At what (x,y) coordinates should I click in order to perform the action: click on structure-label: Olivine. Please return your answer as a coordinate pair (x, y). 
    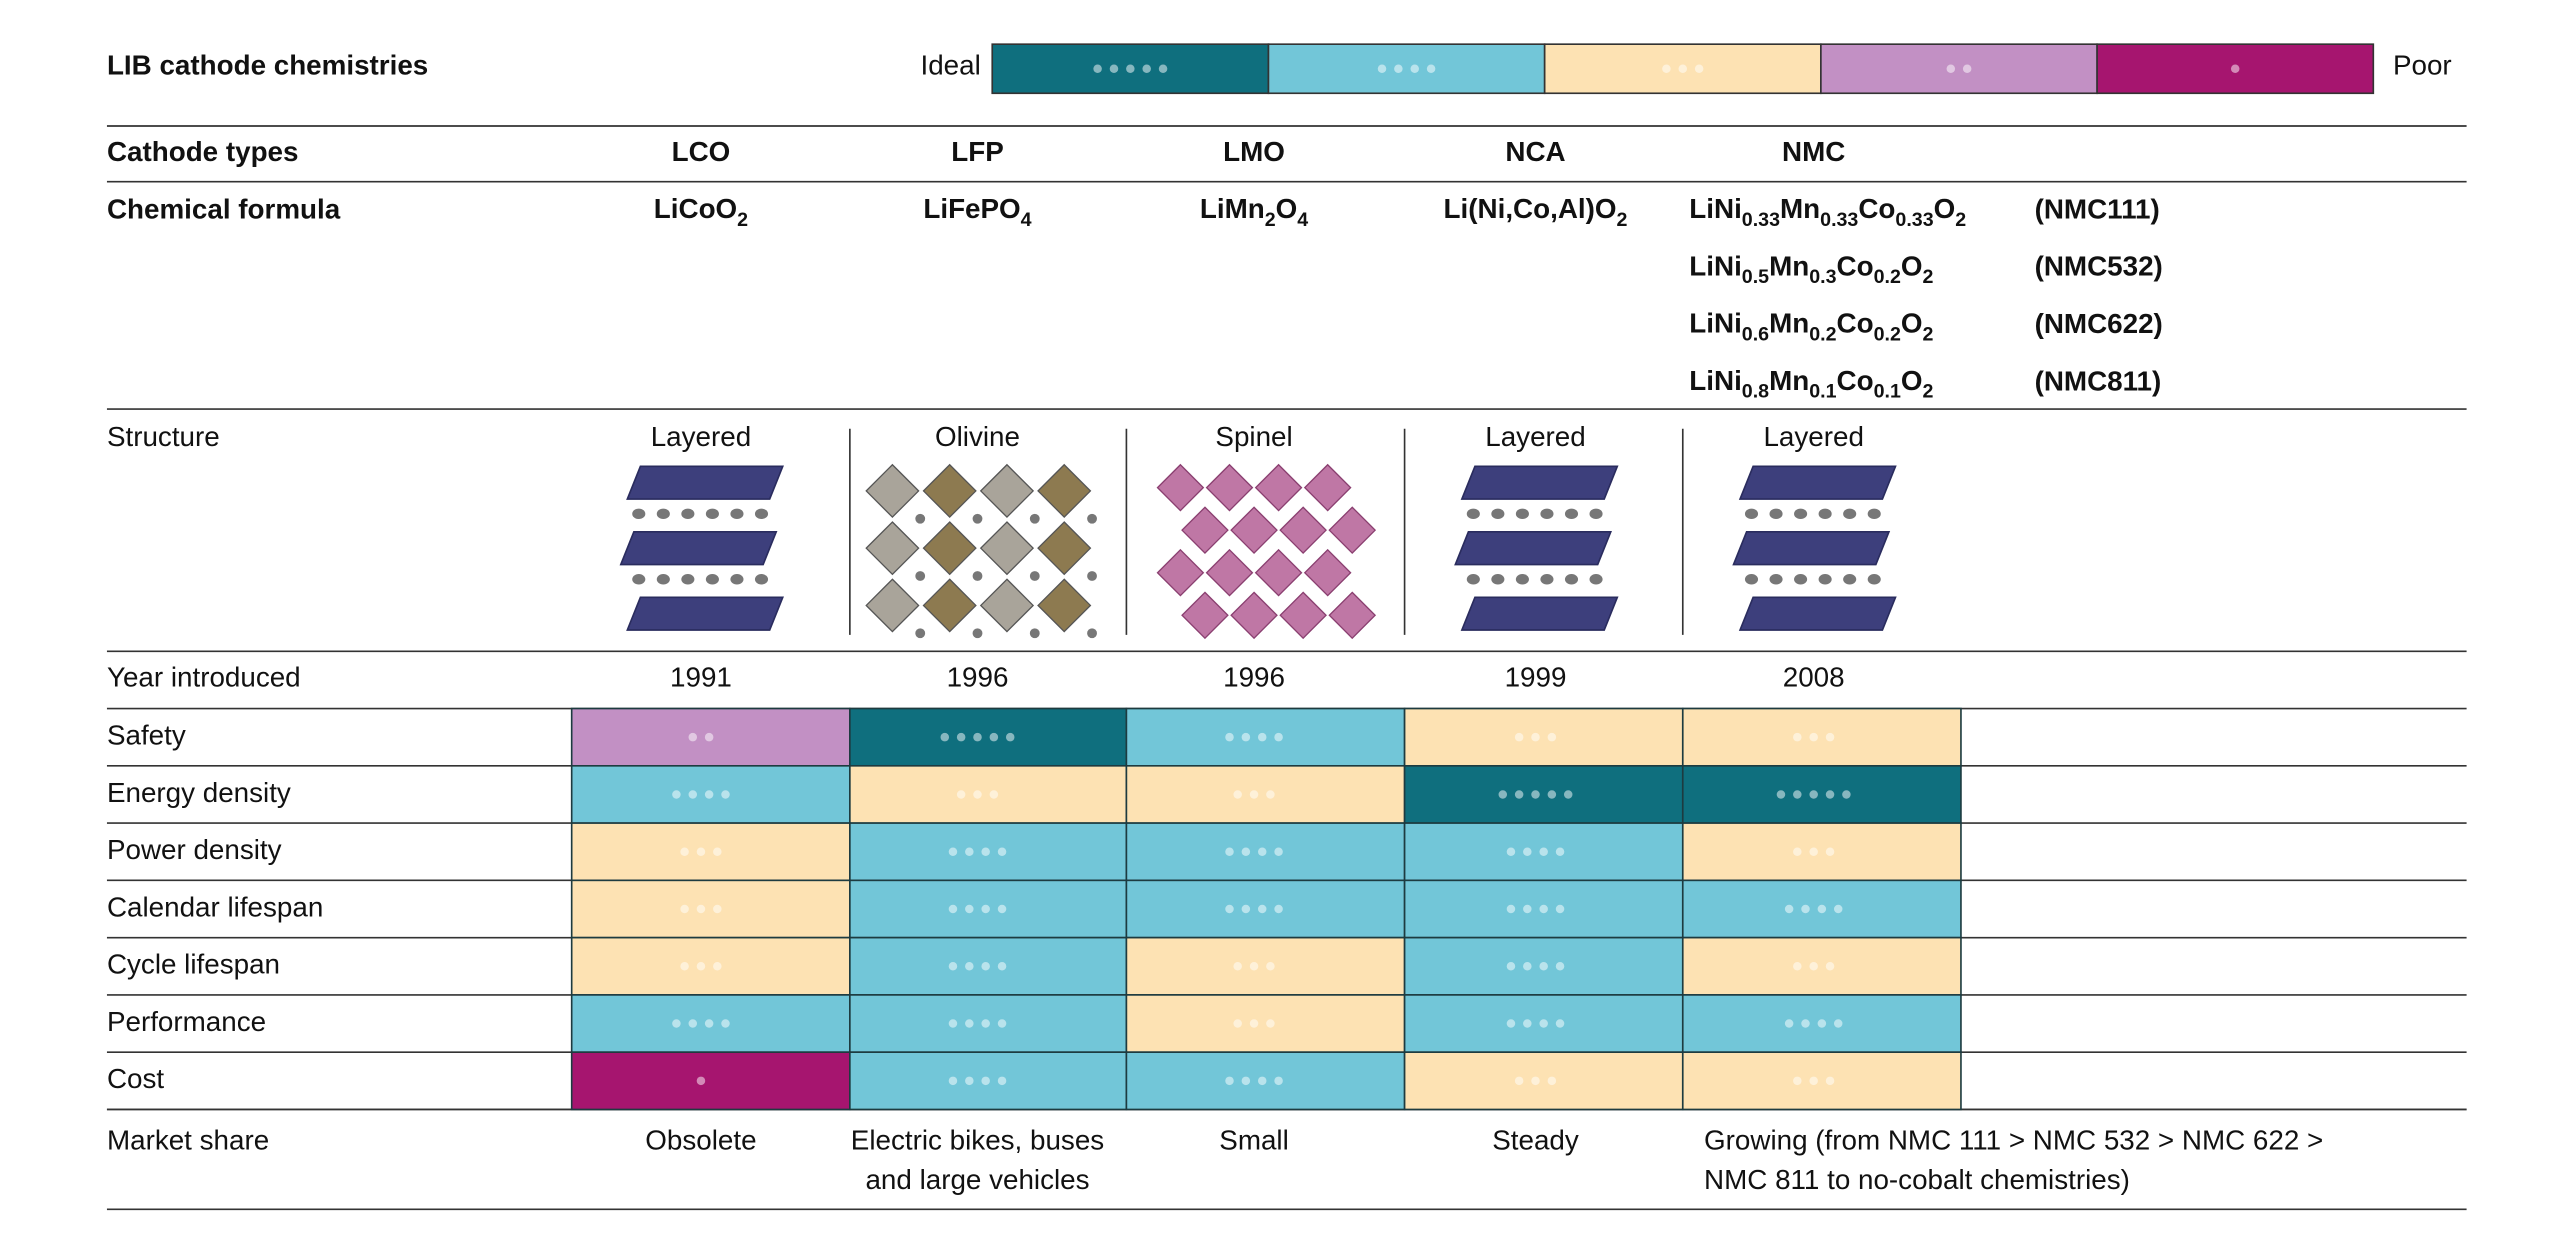
    Looking at the image, I should click on (977, 436).